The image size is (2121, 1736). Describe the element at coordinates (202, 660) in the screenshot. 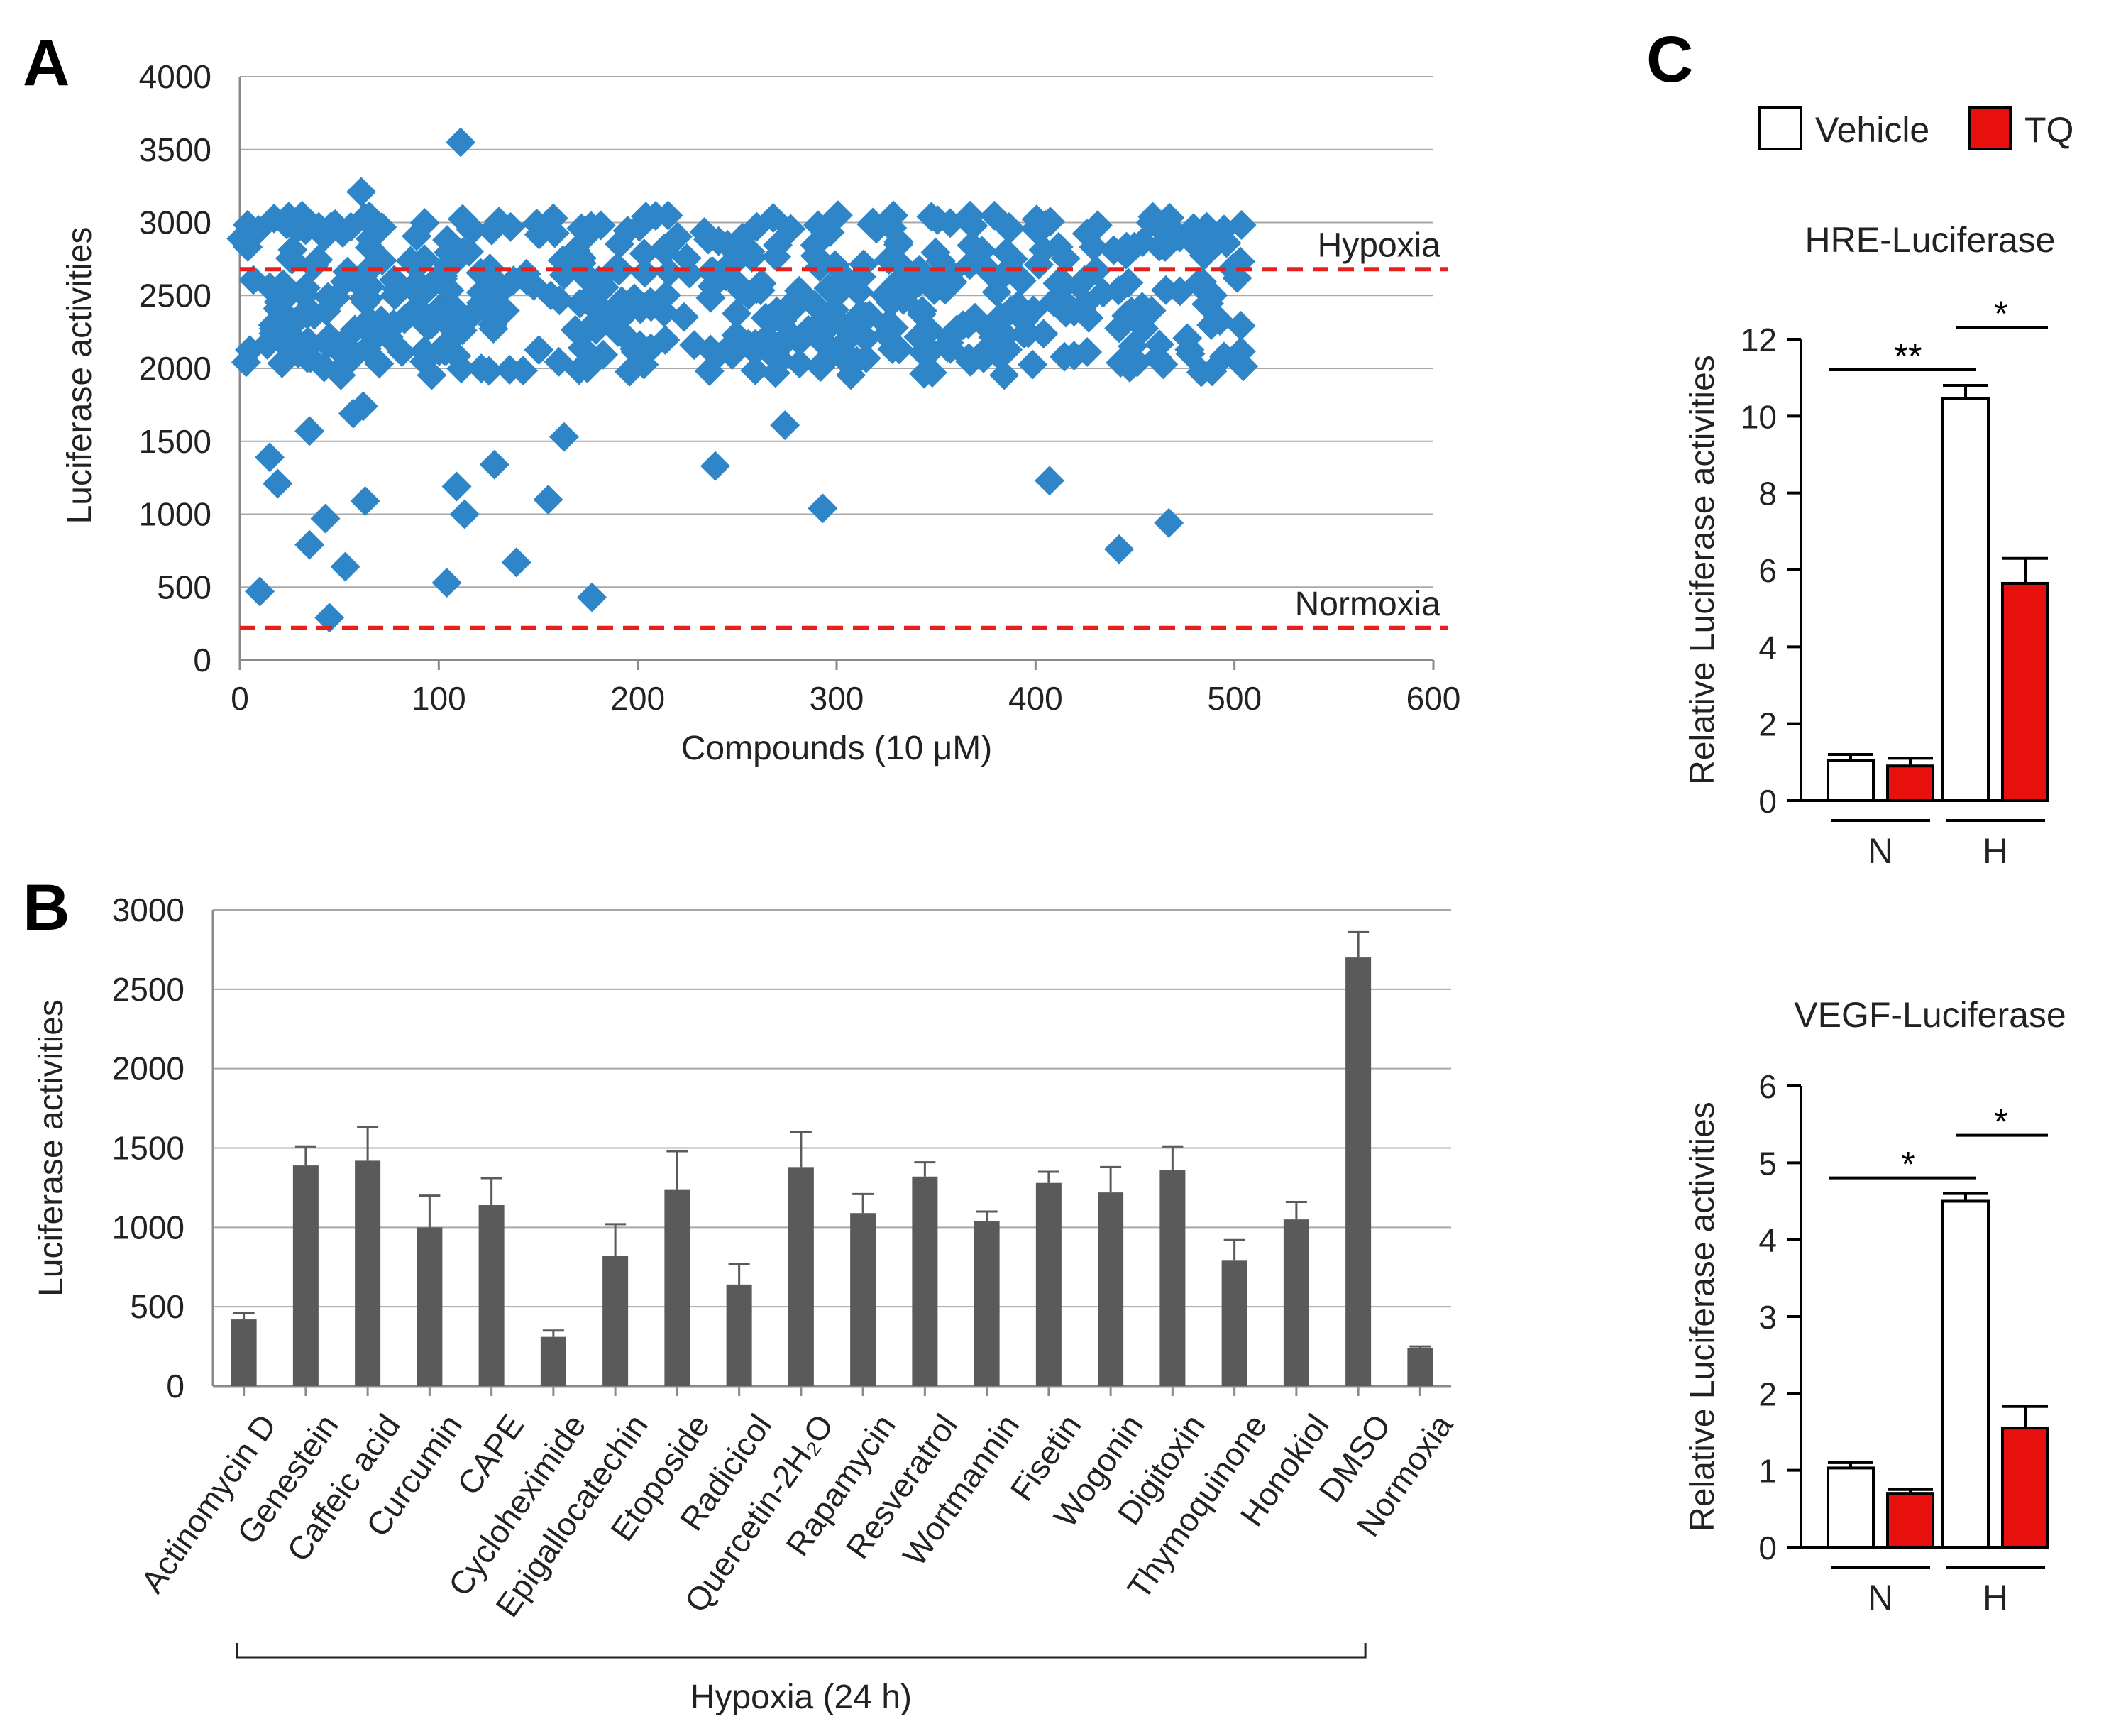

I see `y-tick-label-a: 0` at that location.